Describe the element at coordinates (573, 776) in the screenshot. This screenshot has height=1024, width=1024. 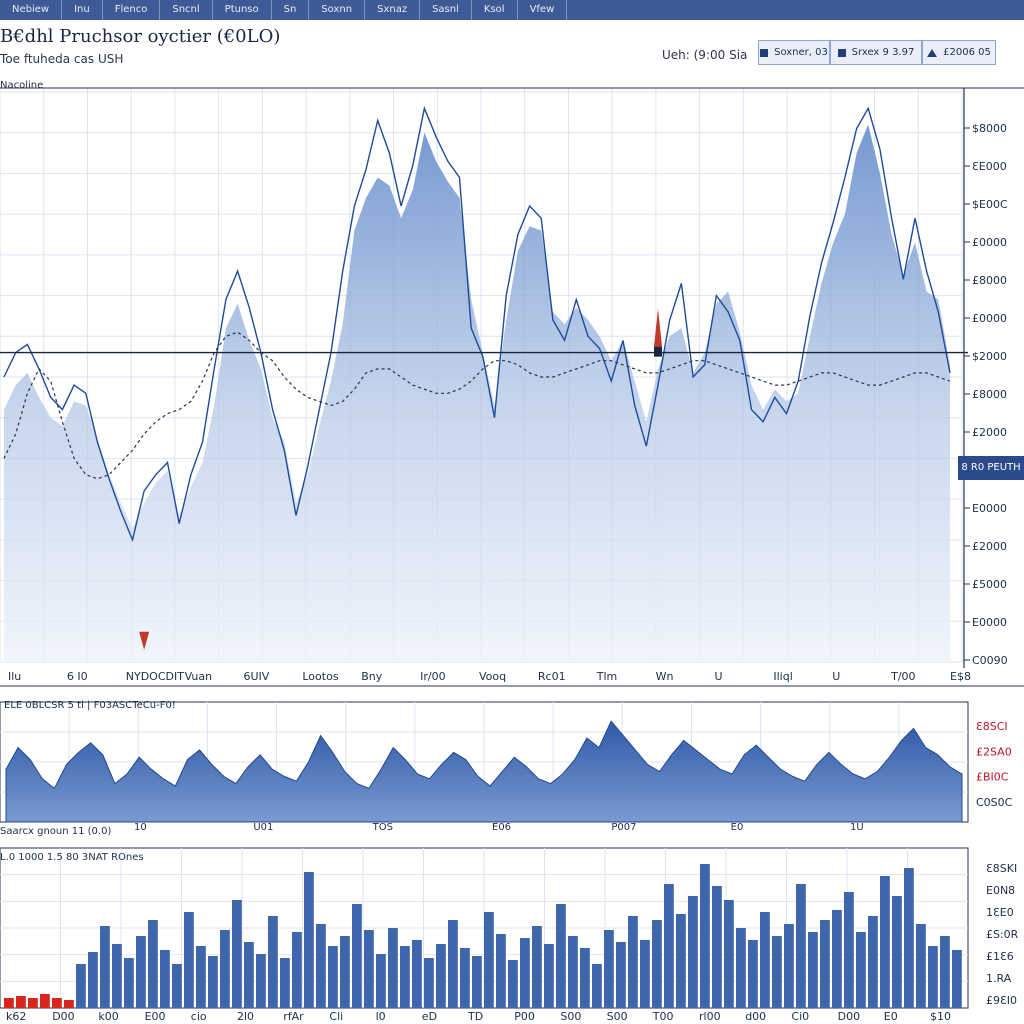
I see `volume-axis: Ɛ8SCI £2SA0 £BI0C C0S0C 10 U01 TOS E06 P007 E0 1U` at that location.